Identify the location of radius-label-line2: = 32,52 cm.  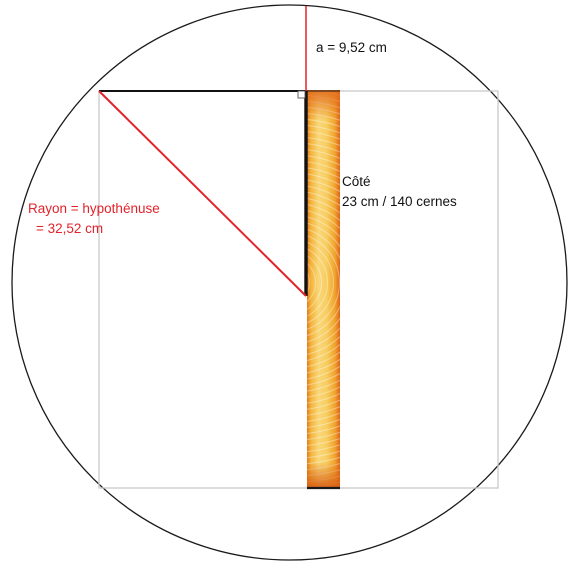
(69, 228).